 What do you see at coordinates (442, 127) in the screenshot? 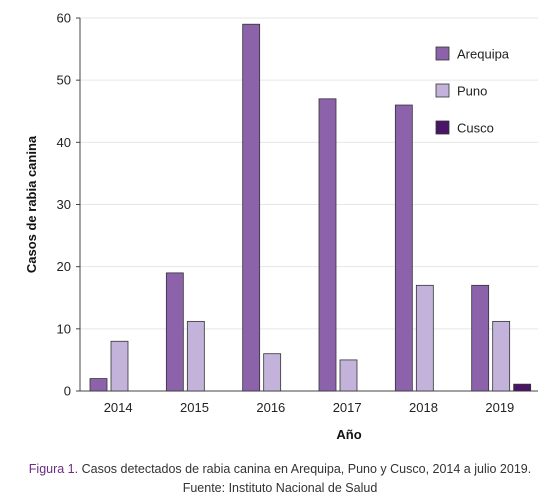
I see `legend-swatch-cusco` at bounding box center [442, 127].